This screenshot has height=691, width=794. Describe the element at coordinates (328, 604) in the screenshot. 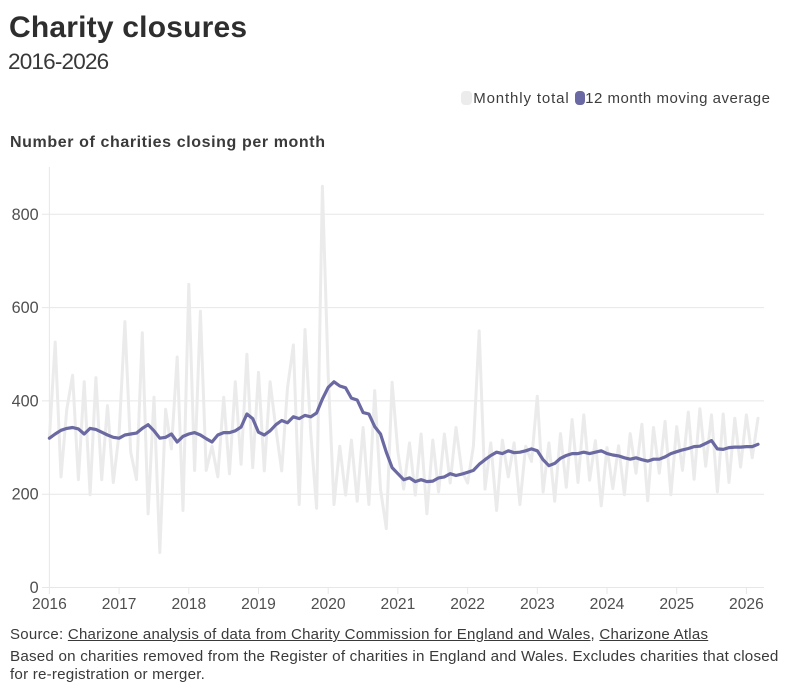

I see `svg-text: 2020` at that location.